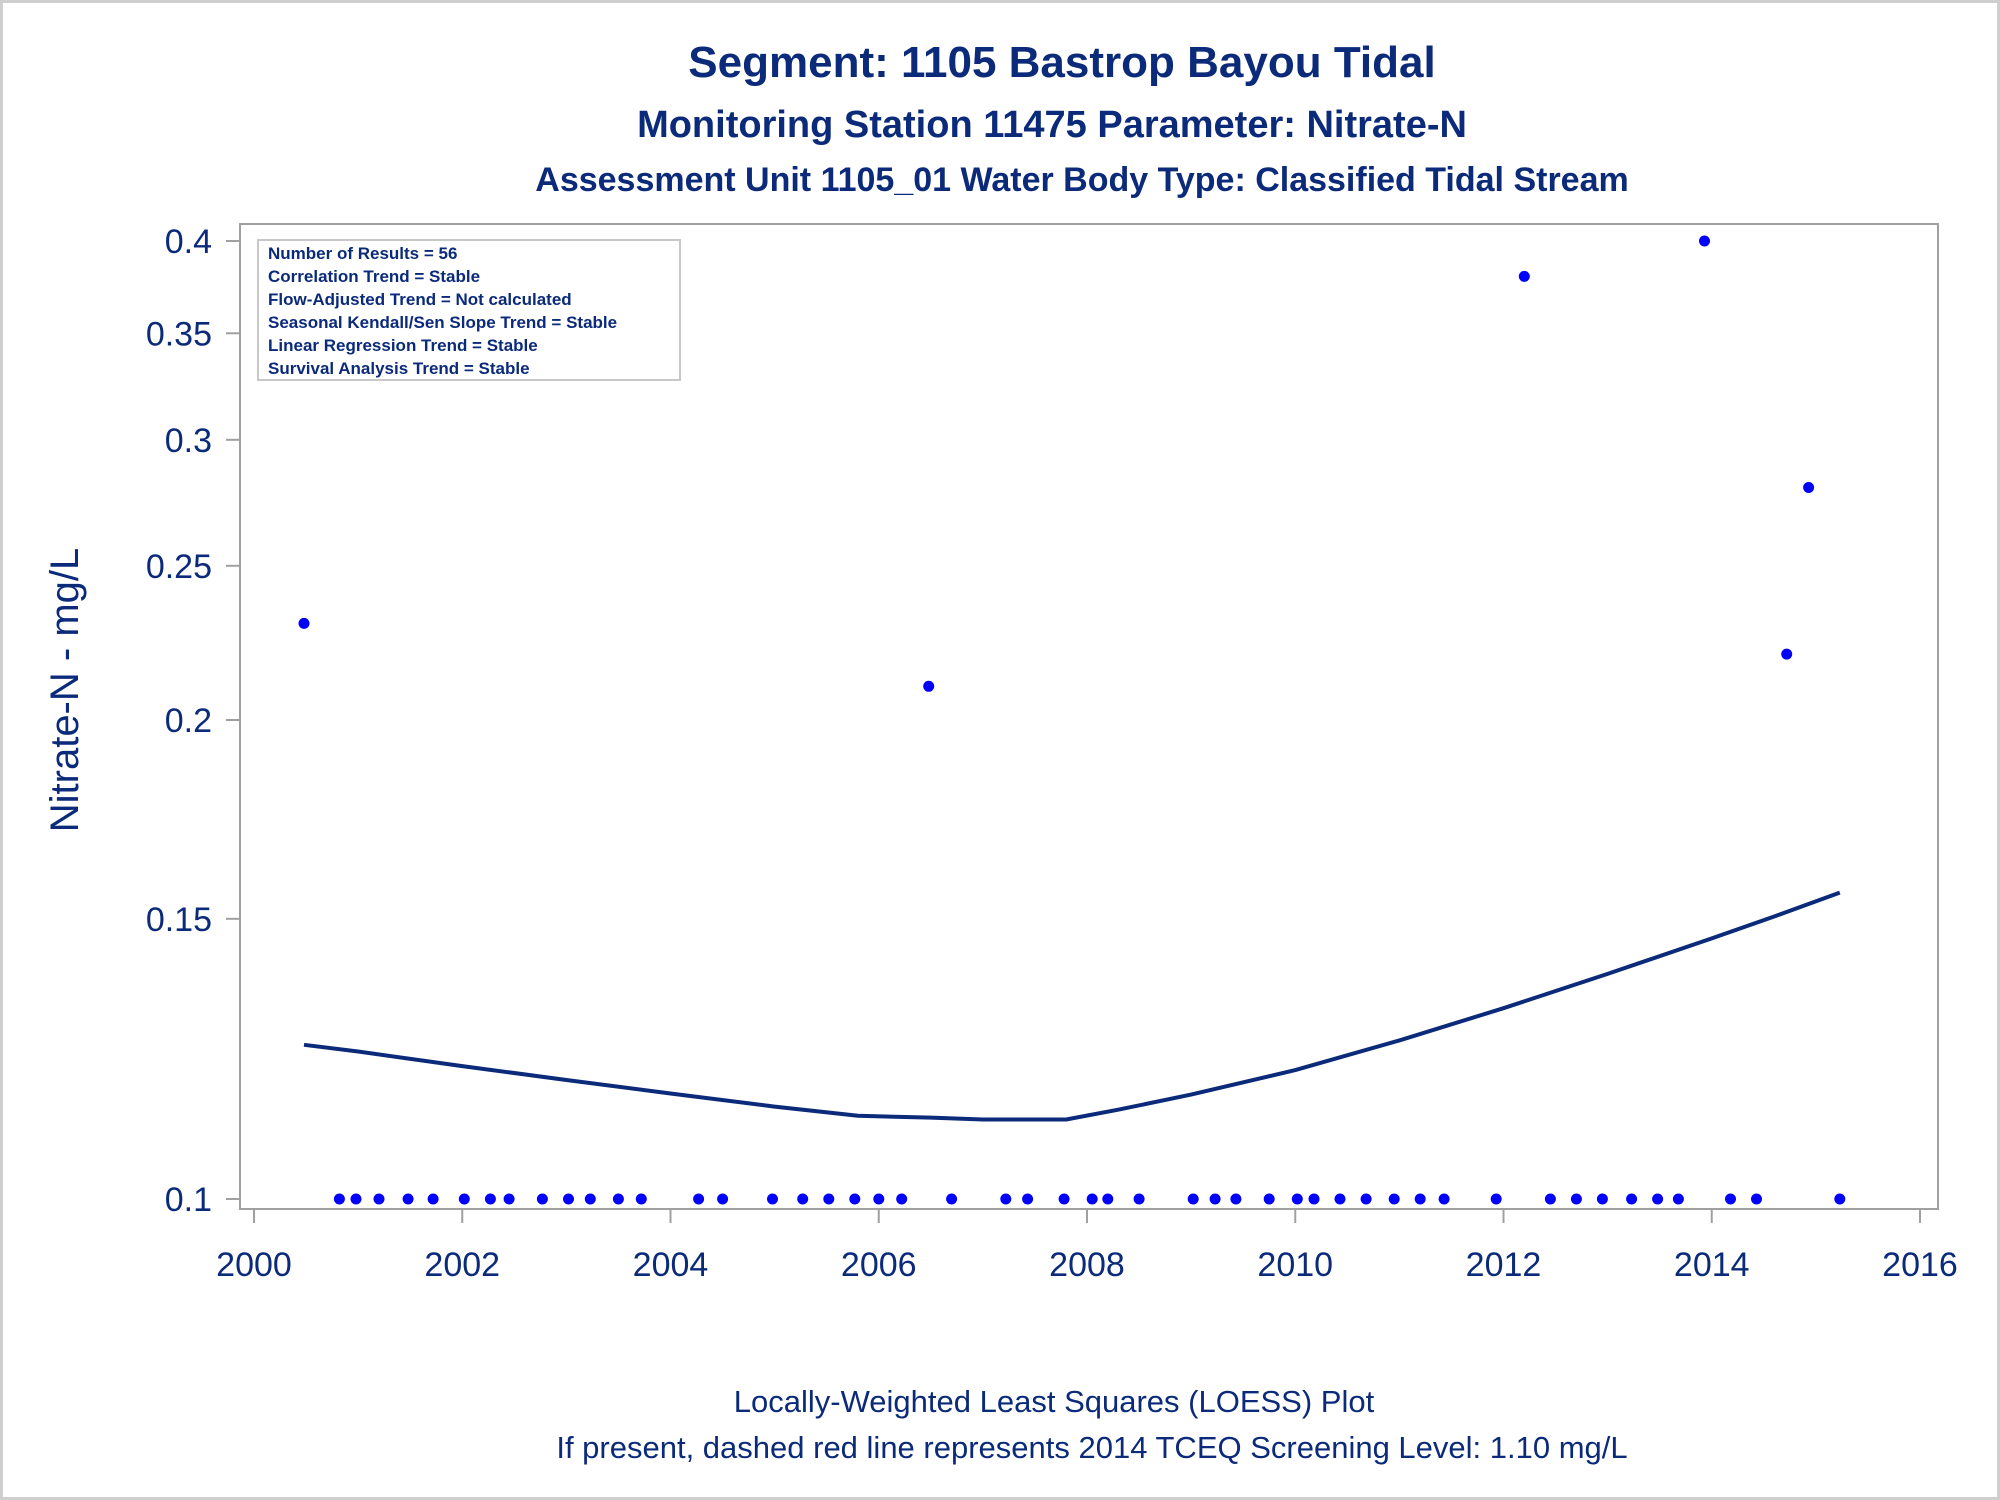  I want to click on stat-survival-analysis-trend: Survival Analysis Trend = Stable, so click(399, 368).